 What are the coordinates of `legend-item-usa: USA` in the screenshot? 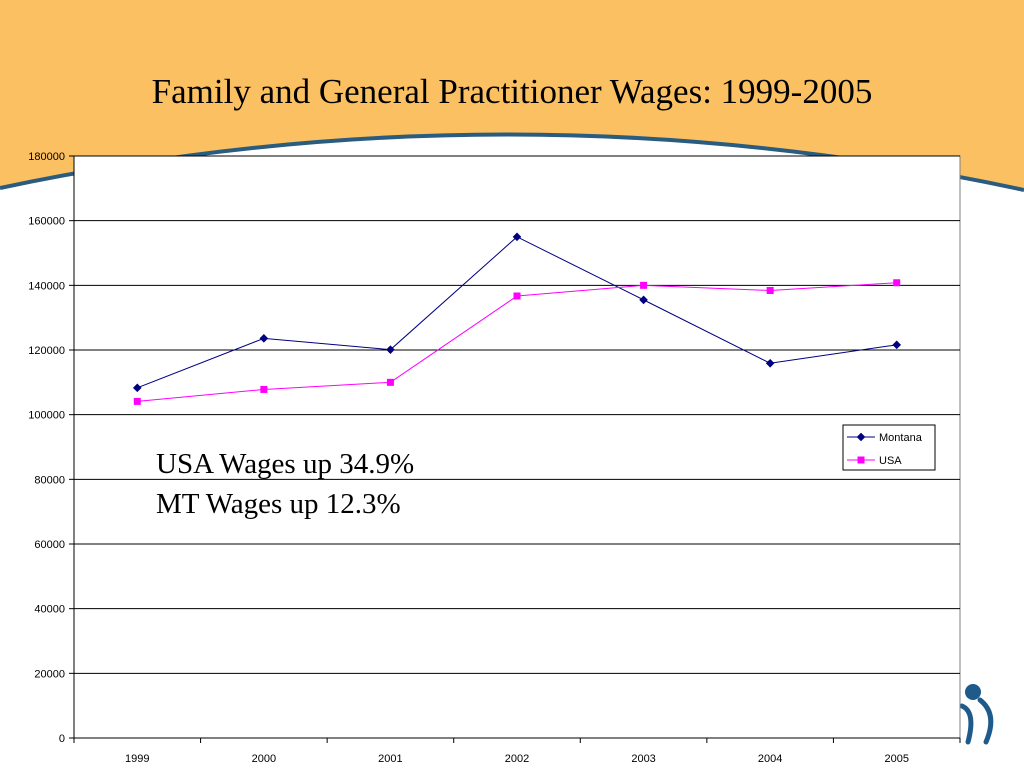 It's located at (874, 461).